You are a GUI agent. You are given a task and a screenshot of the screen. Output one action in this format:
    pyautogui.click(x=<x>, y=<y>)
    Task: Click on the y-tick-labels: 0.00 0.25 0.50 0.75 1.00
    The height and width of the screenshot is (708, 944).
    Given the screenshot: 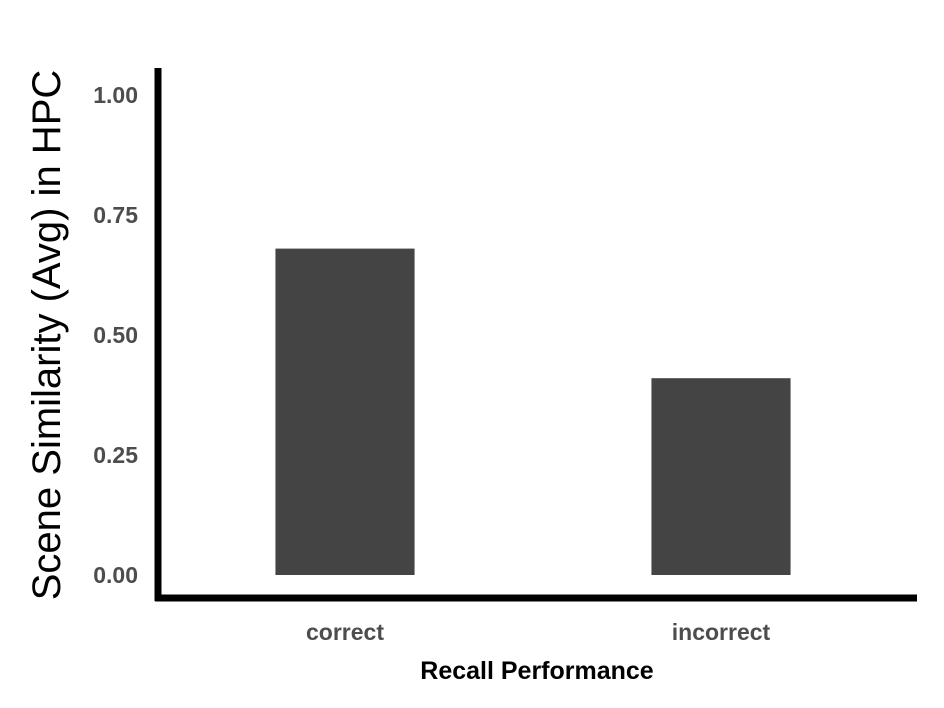 What is the action you would take?
    pyautogui.click(x=115, y=335)
    